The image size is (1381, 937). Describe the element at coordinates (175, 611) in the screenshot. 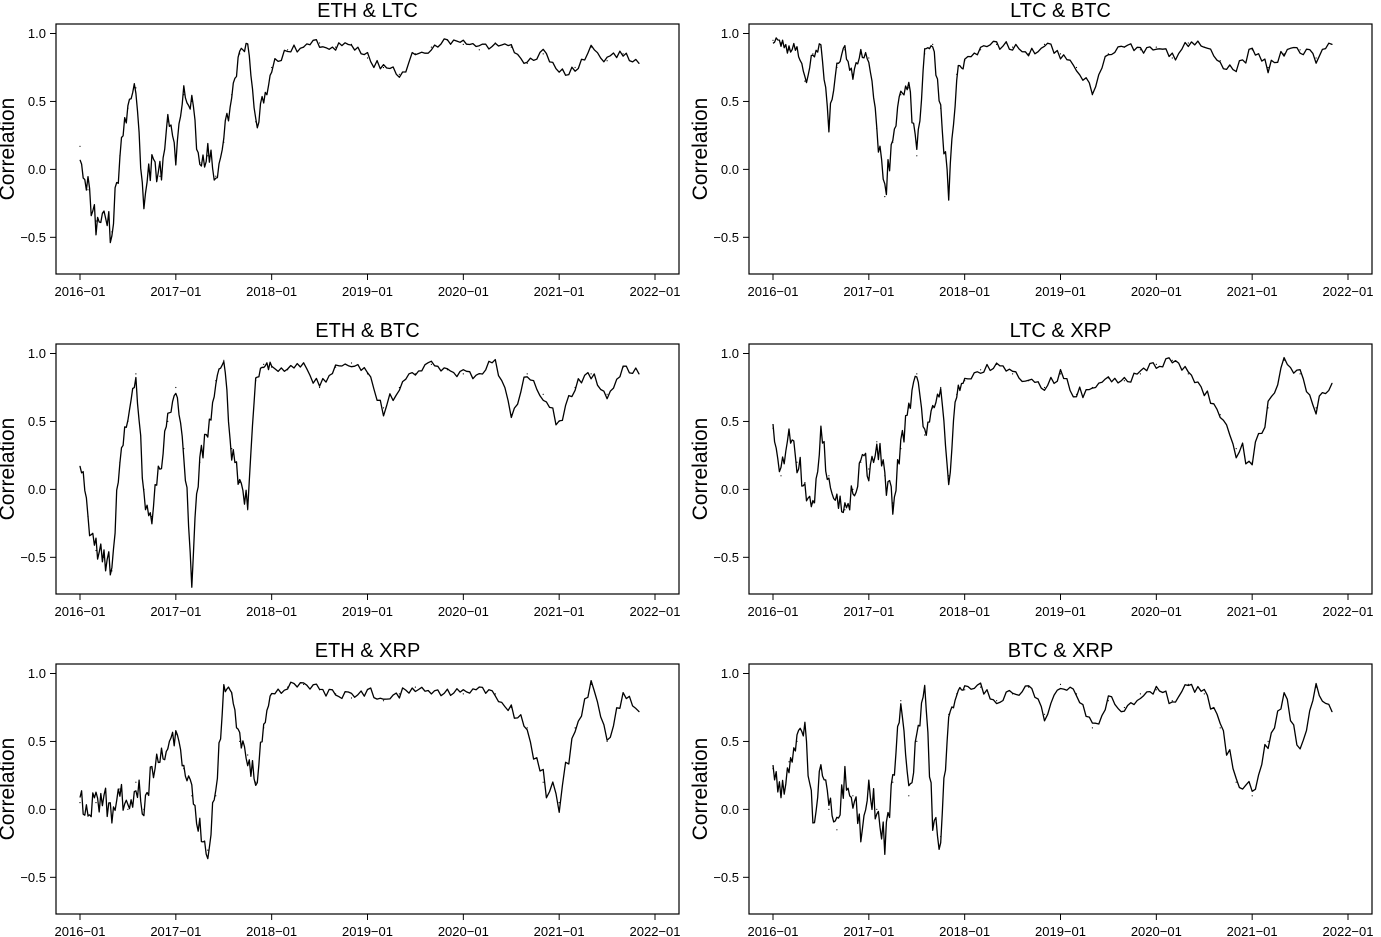

I see `x-tick-label: 2017−01` at that location.